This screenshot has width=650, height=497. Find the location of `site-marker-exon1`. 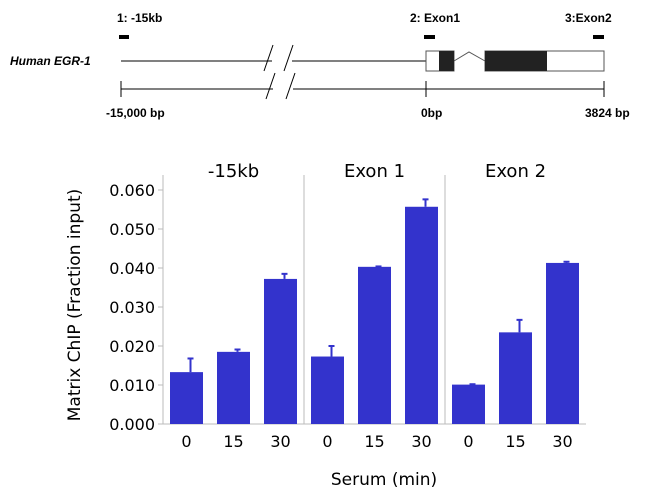

site-marker-exon1 is located at coordinates (429, 37).